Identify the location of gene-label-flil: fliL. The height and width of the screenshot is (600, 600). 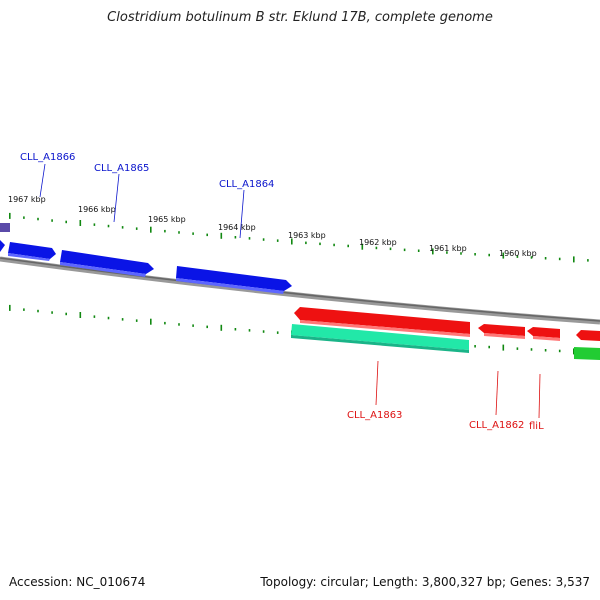
(536, 426).